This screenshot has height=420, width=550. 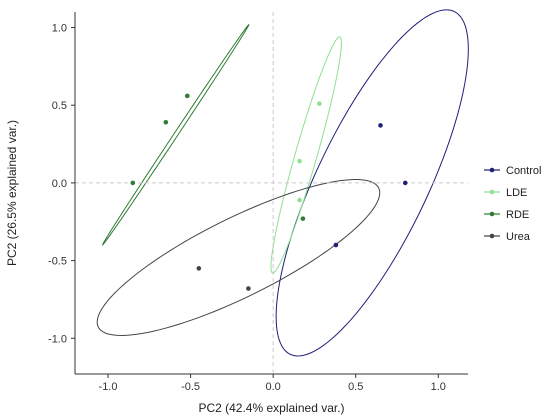 What do you see at coordinates (57, 339) in the screenshot?
I see `y-tick-label: -1.0` at bounding box center [57, 339].